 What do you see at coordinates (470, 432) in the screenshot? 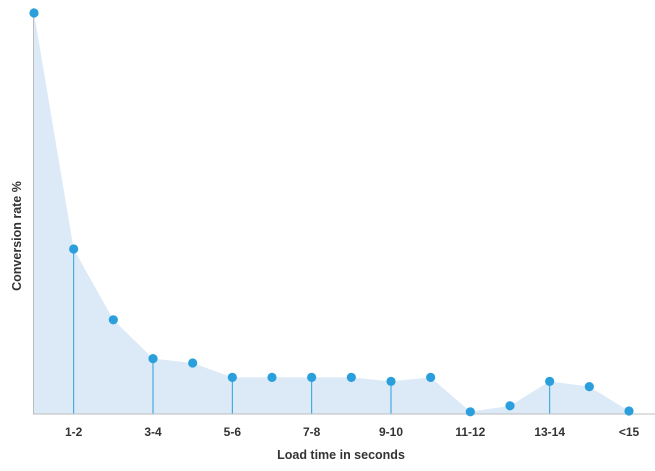
I see `x-tick-label: 11-12` at bounding box center [470, 432].